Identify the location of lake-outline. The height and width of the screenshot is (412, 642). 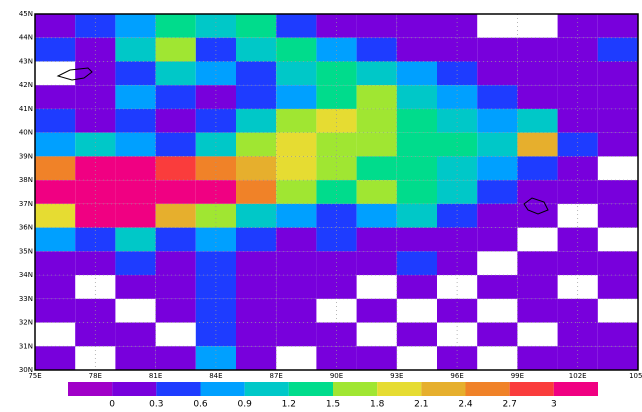
(74, 74).